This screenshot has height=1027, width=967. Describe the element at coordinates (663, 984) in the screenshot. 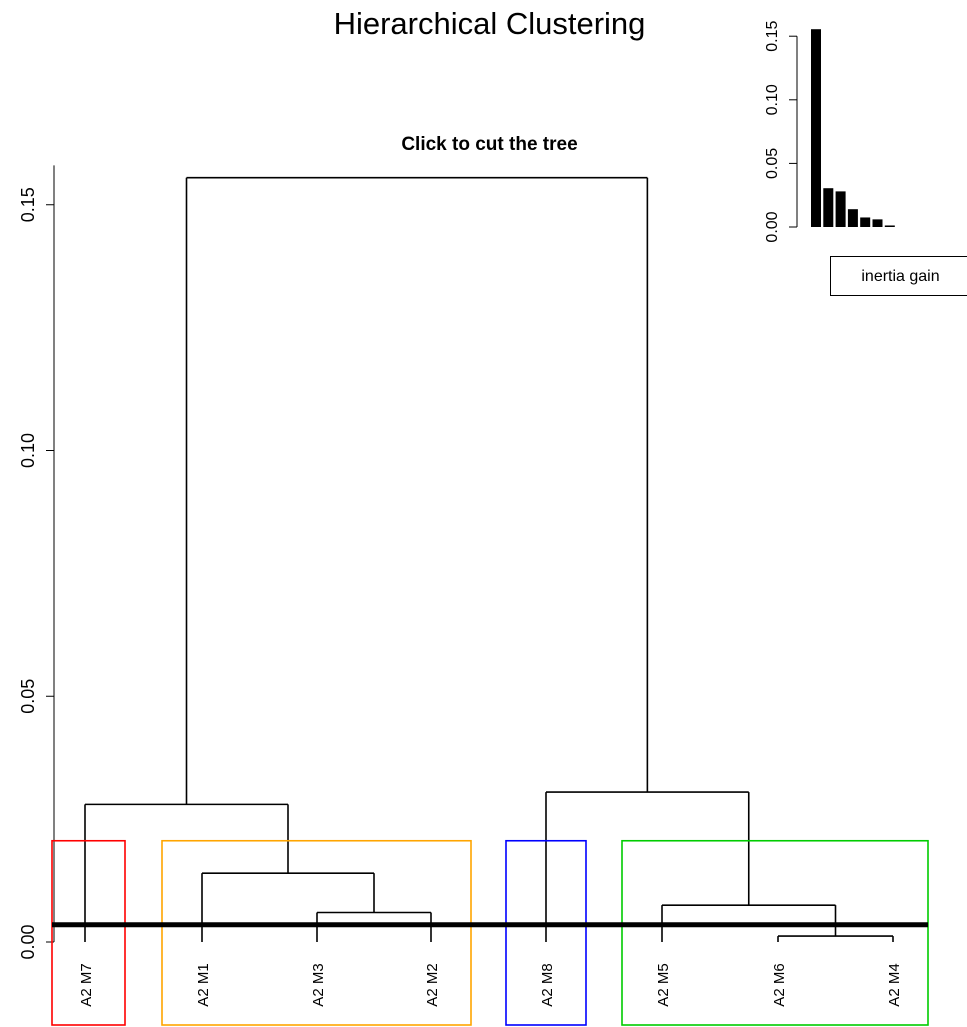

I see `leaf-label: A2 M5` at that location.